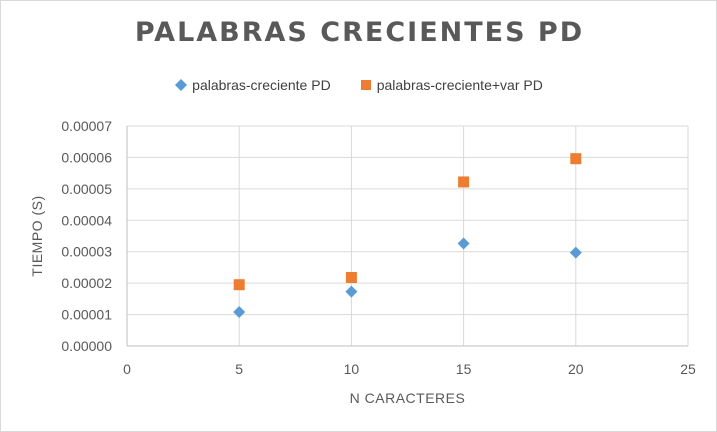 The width and height of the screenshot is (717, 432). What do you see at coordinates (459, 85) in the screenshot?
I see `legend-label-series-2: palabras-creciente+var PD` at bounding box center [459, 85].